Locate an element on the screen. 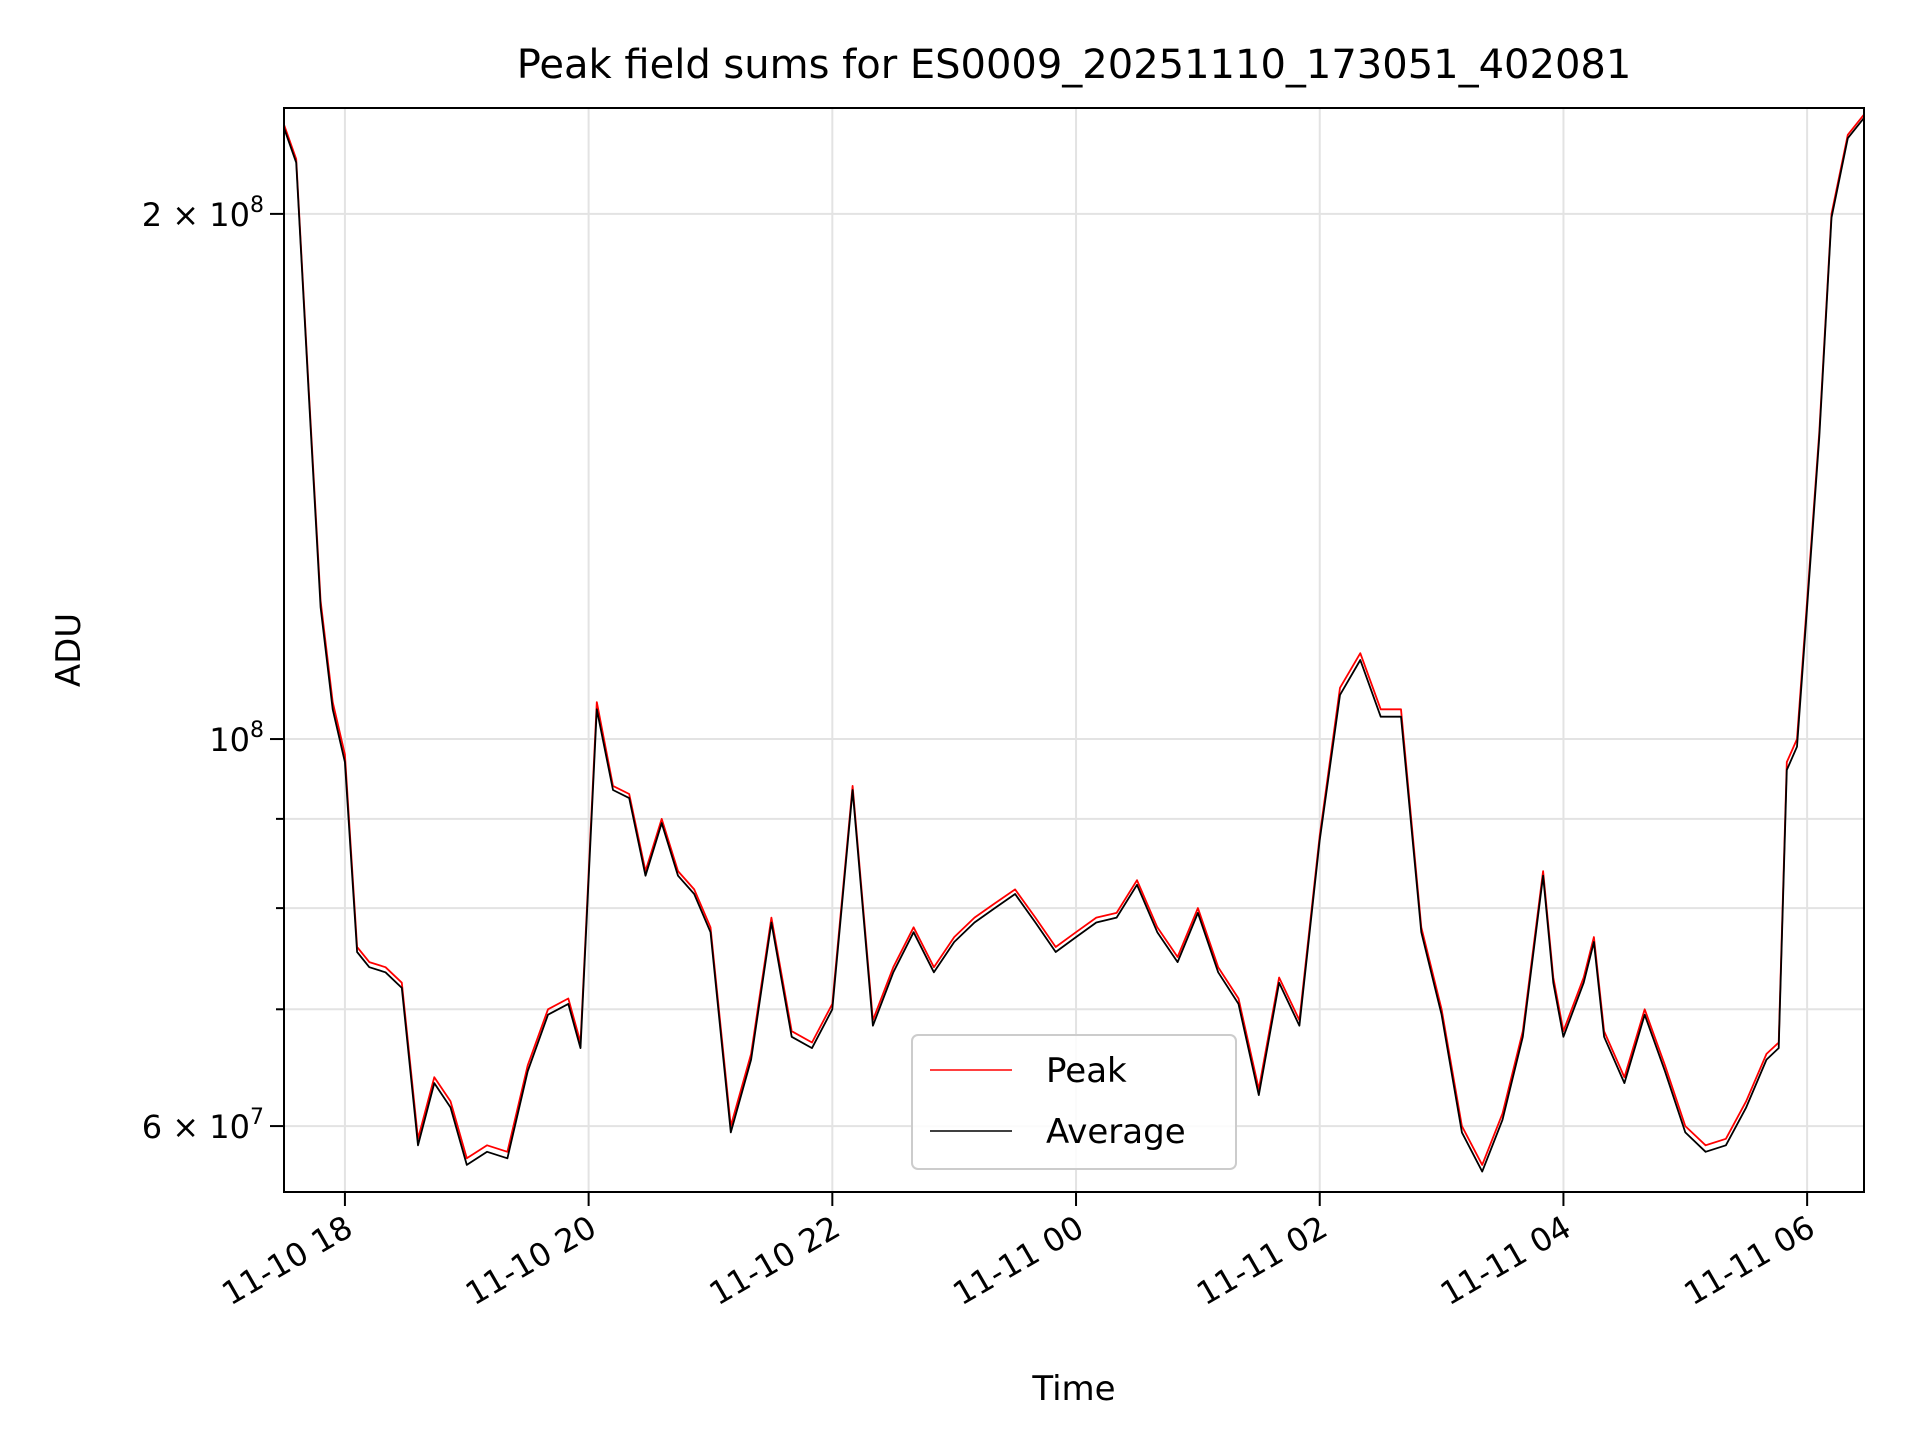 The image size is (1920, 1440). x-tick-label: 11-11 06 is located at coordinates (1750, 1260).